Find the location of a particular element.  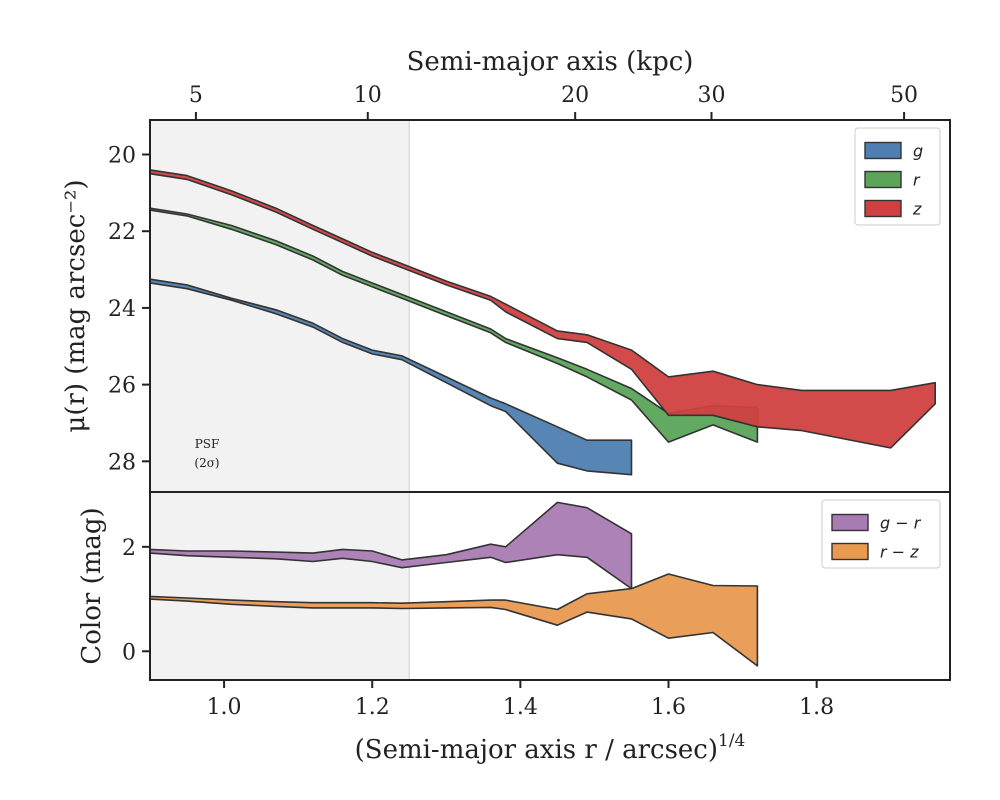

top-y-ticks: 20 22 24 26 28 is located at coordinates (129, 309).